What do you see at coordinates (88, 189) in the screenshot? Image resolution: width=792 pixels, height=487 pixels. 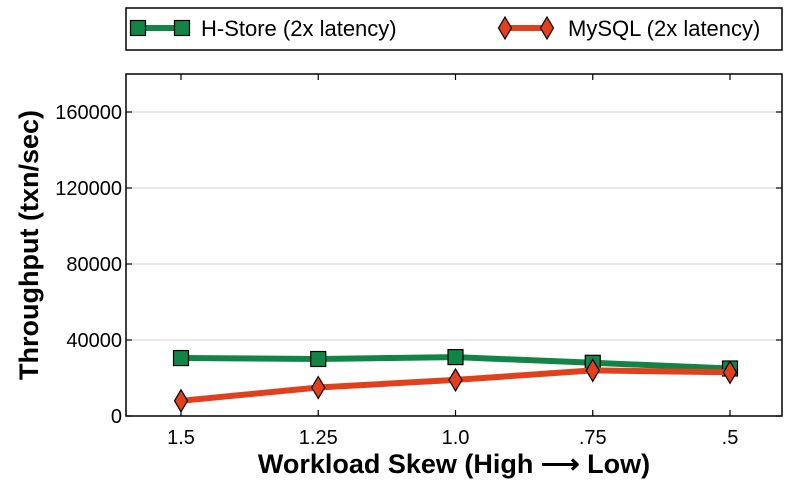 I see `y-tick-label: 120000` at bounding box center [88, 189].